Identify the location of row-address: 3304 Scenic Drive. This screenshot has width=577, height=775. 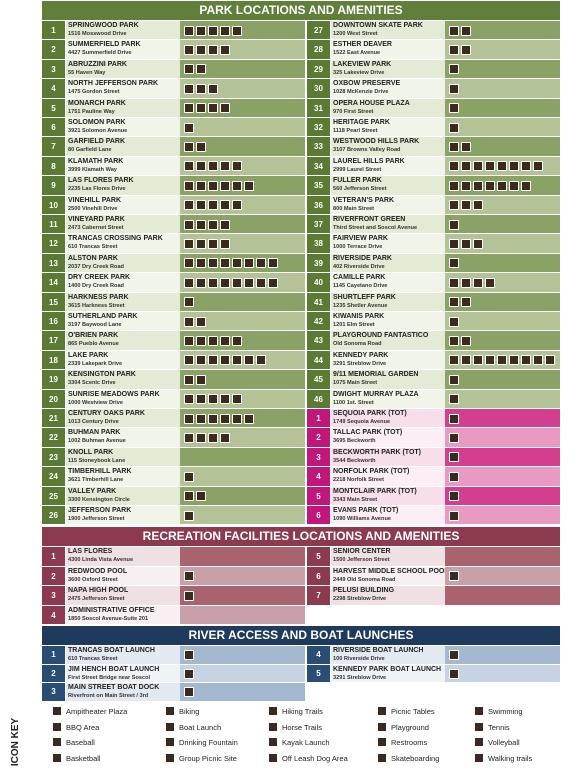
(92, 383).